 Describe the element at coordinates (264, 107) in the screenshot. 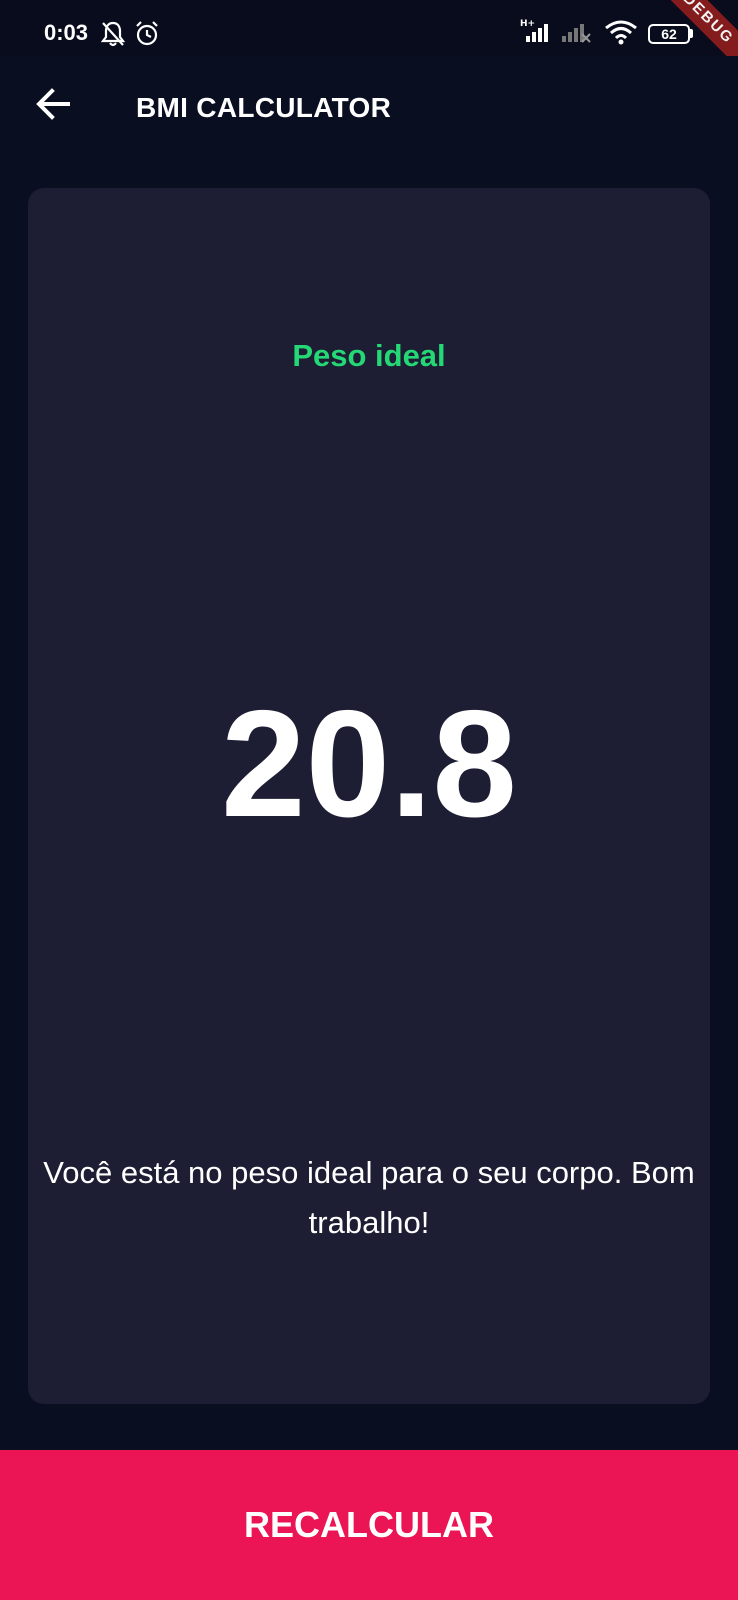

I see `page-title: BMI CALCULATOR` at that location.